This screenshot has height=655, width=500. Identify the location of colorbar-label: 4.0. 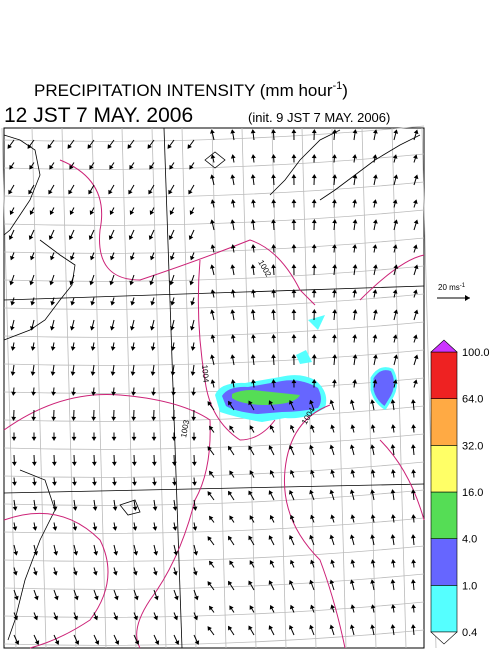
(469, 540).